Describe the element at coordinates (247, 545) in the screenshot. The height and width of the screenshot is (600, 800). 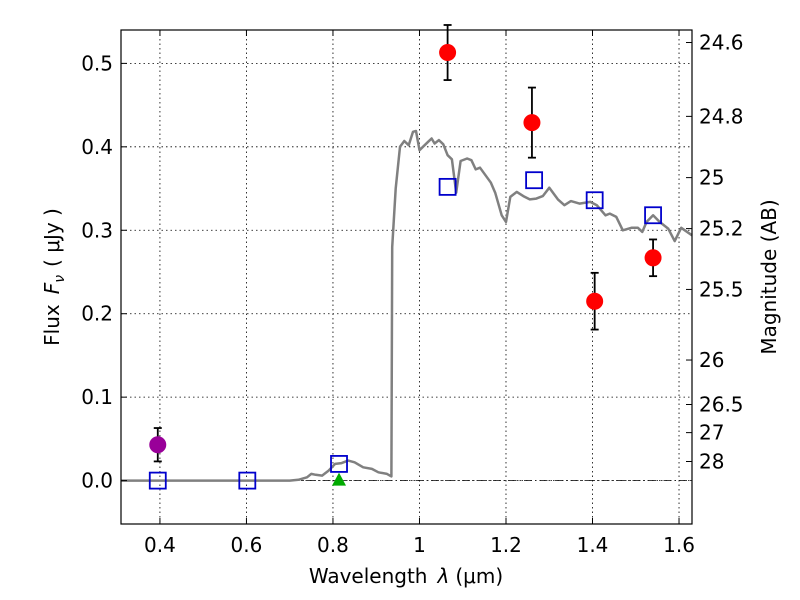
I see `x-tick-label: 0.6` at that location.